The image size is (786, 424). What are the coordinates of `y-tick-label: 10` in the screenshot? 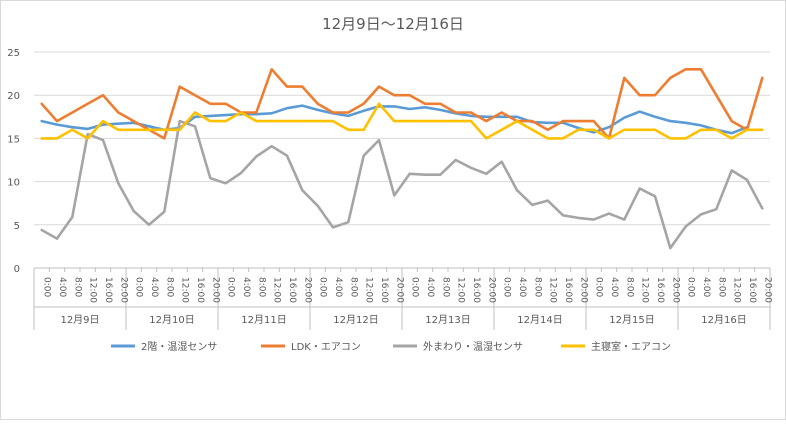 It's located at (13, 183).